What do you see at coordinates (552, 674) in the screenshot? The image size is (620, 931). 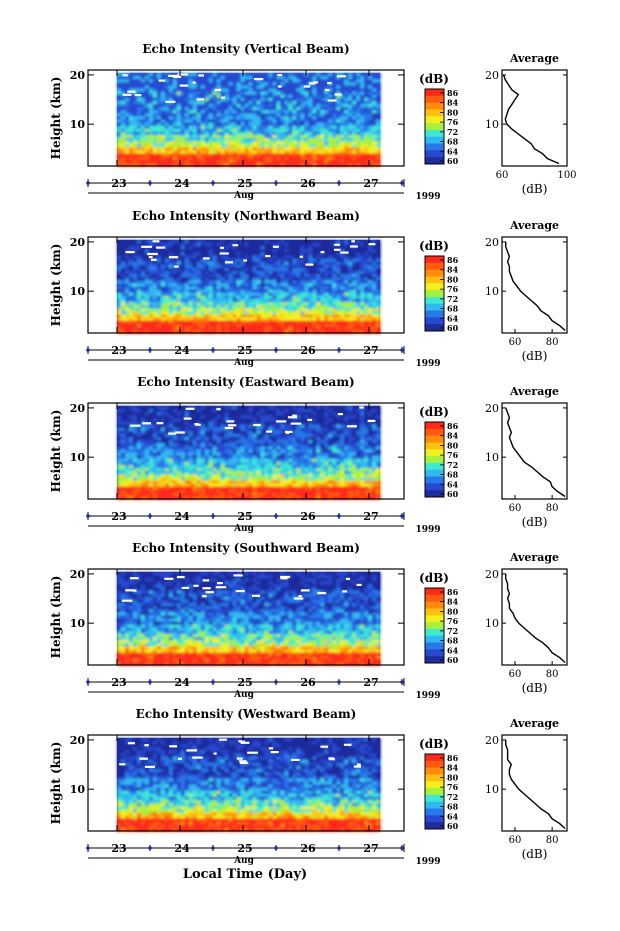 I see `profile-x-tick-label: 80` at bounding box center [552, 674].